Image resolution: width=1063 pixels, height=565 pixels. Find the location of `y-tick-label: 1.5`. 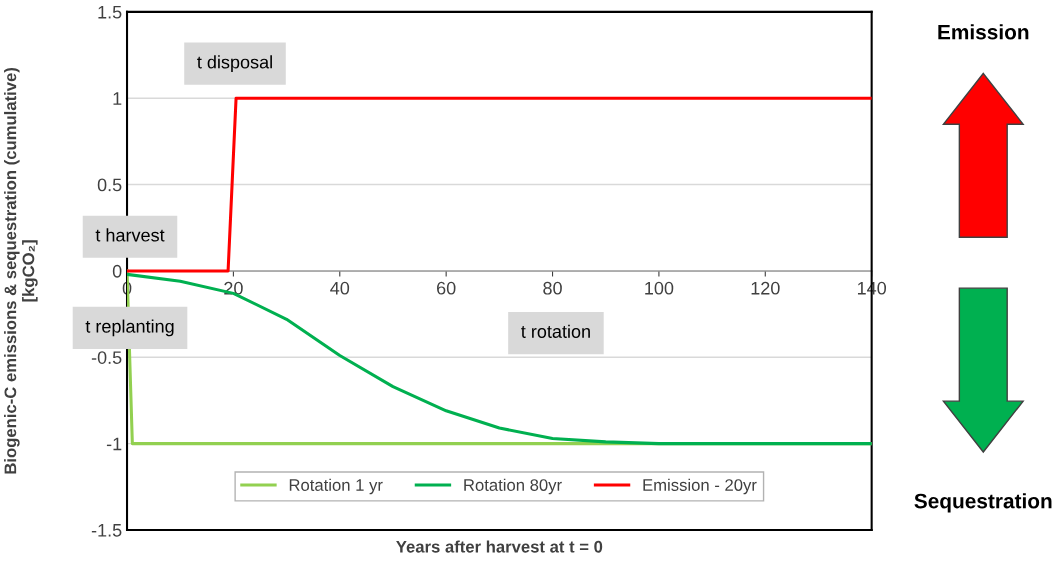

y-tick-label: 1.5 is located at coordinates (110, 12).